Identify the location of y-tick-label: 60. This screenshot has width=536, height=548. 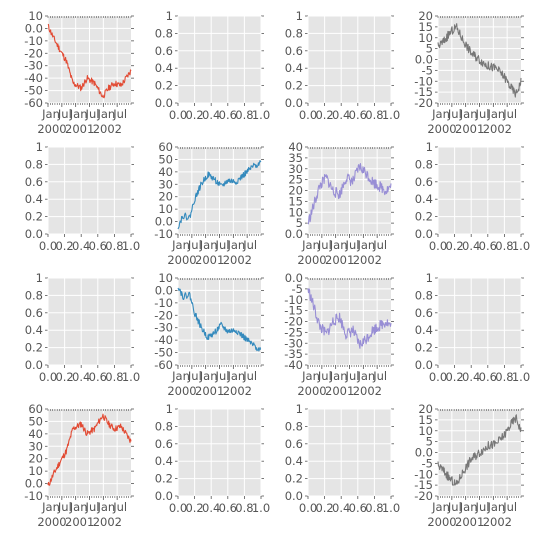
(35, 409).